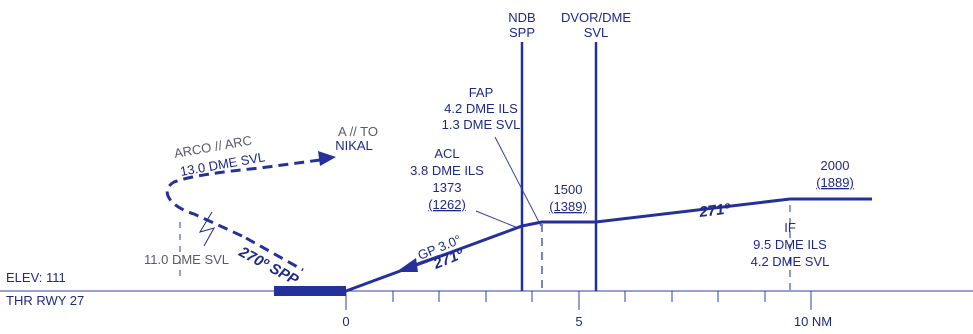 This screenshot has height=334, width=973. What do you see at coordinates (596, 32) in the screenshot?
I see `dvor-ident: SVL` at bounding box center [596, 32].